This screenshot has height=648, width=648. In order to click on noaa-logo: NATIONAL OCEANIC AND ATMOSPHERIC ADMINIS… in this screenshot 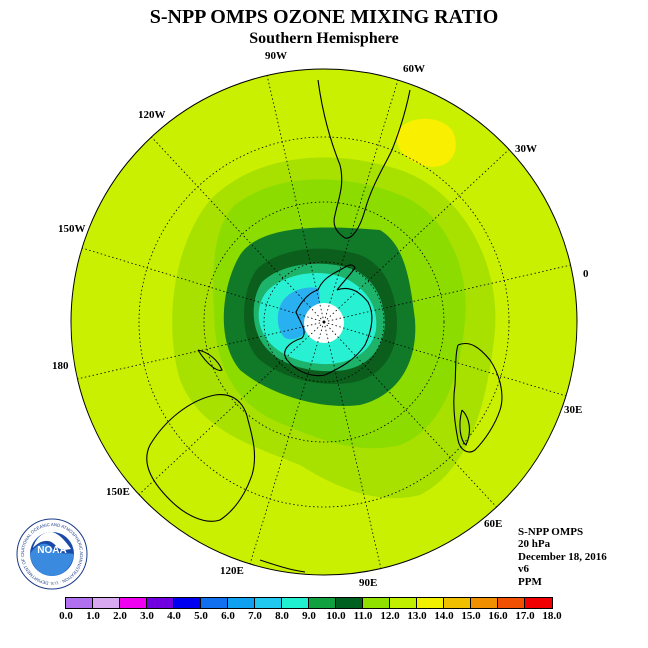, I will do `click(52, 554)`.